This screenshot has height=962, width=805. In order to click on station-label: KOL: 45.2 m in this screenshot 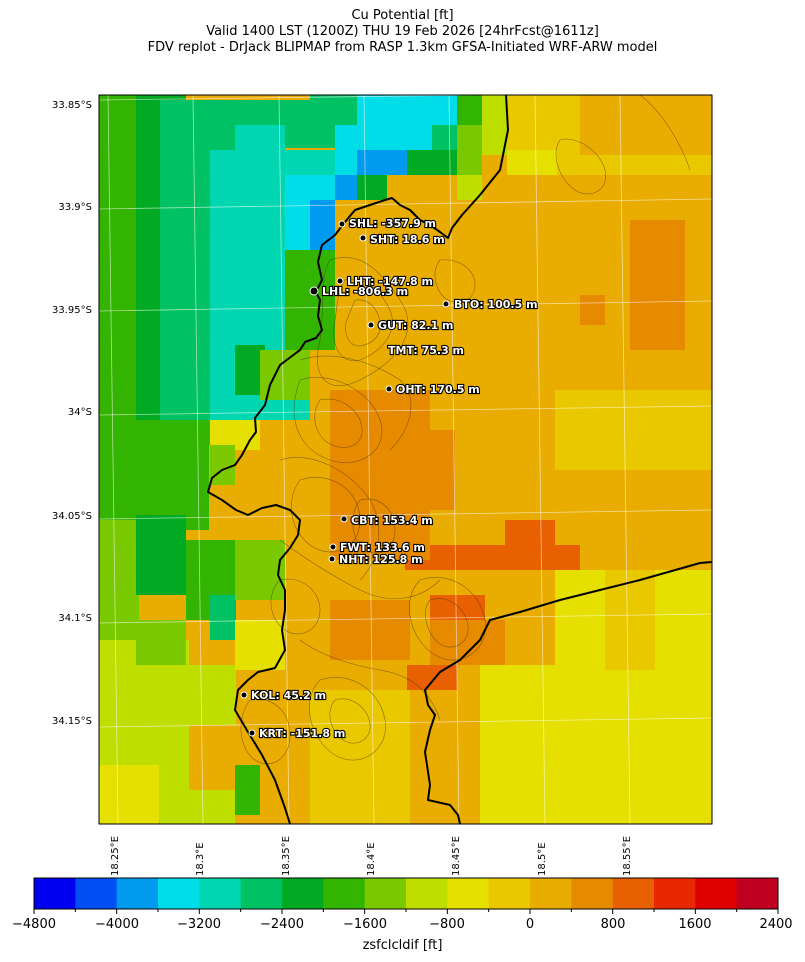, I will do `click(288, 695)`.